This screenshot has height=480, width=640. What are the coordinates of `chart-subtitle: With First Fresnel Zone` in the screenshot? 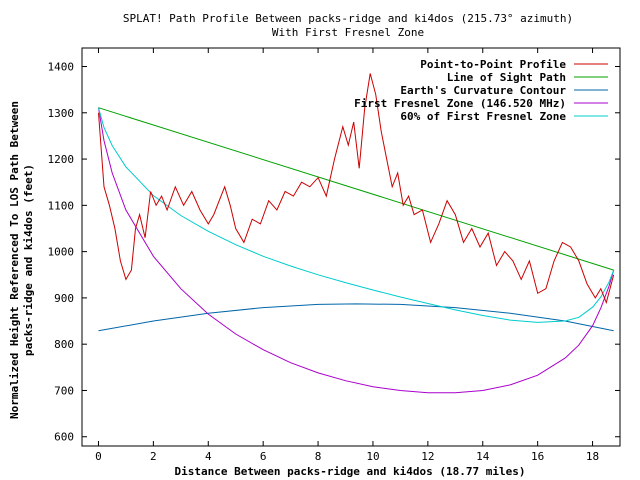 It's located at (348, 32).